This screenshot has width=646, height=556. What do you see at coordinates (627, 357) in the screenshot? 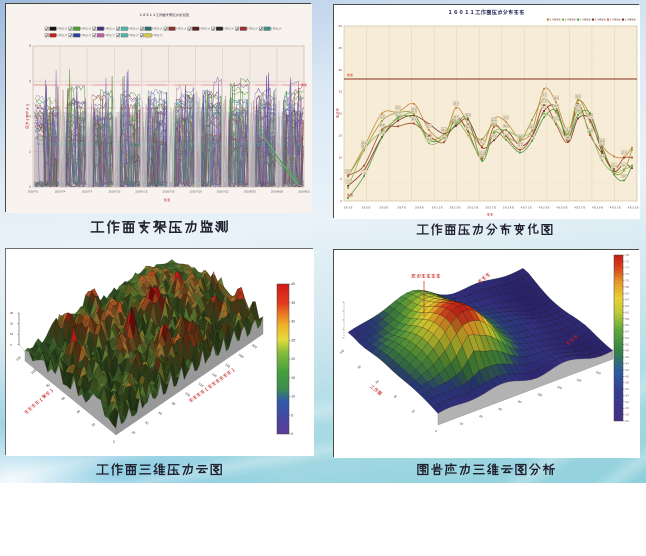
I see `svg-text: 4.6` at bounding box center [627, 357].